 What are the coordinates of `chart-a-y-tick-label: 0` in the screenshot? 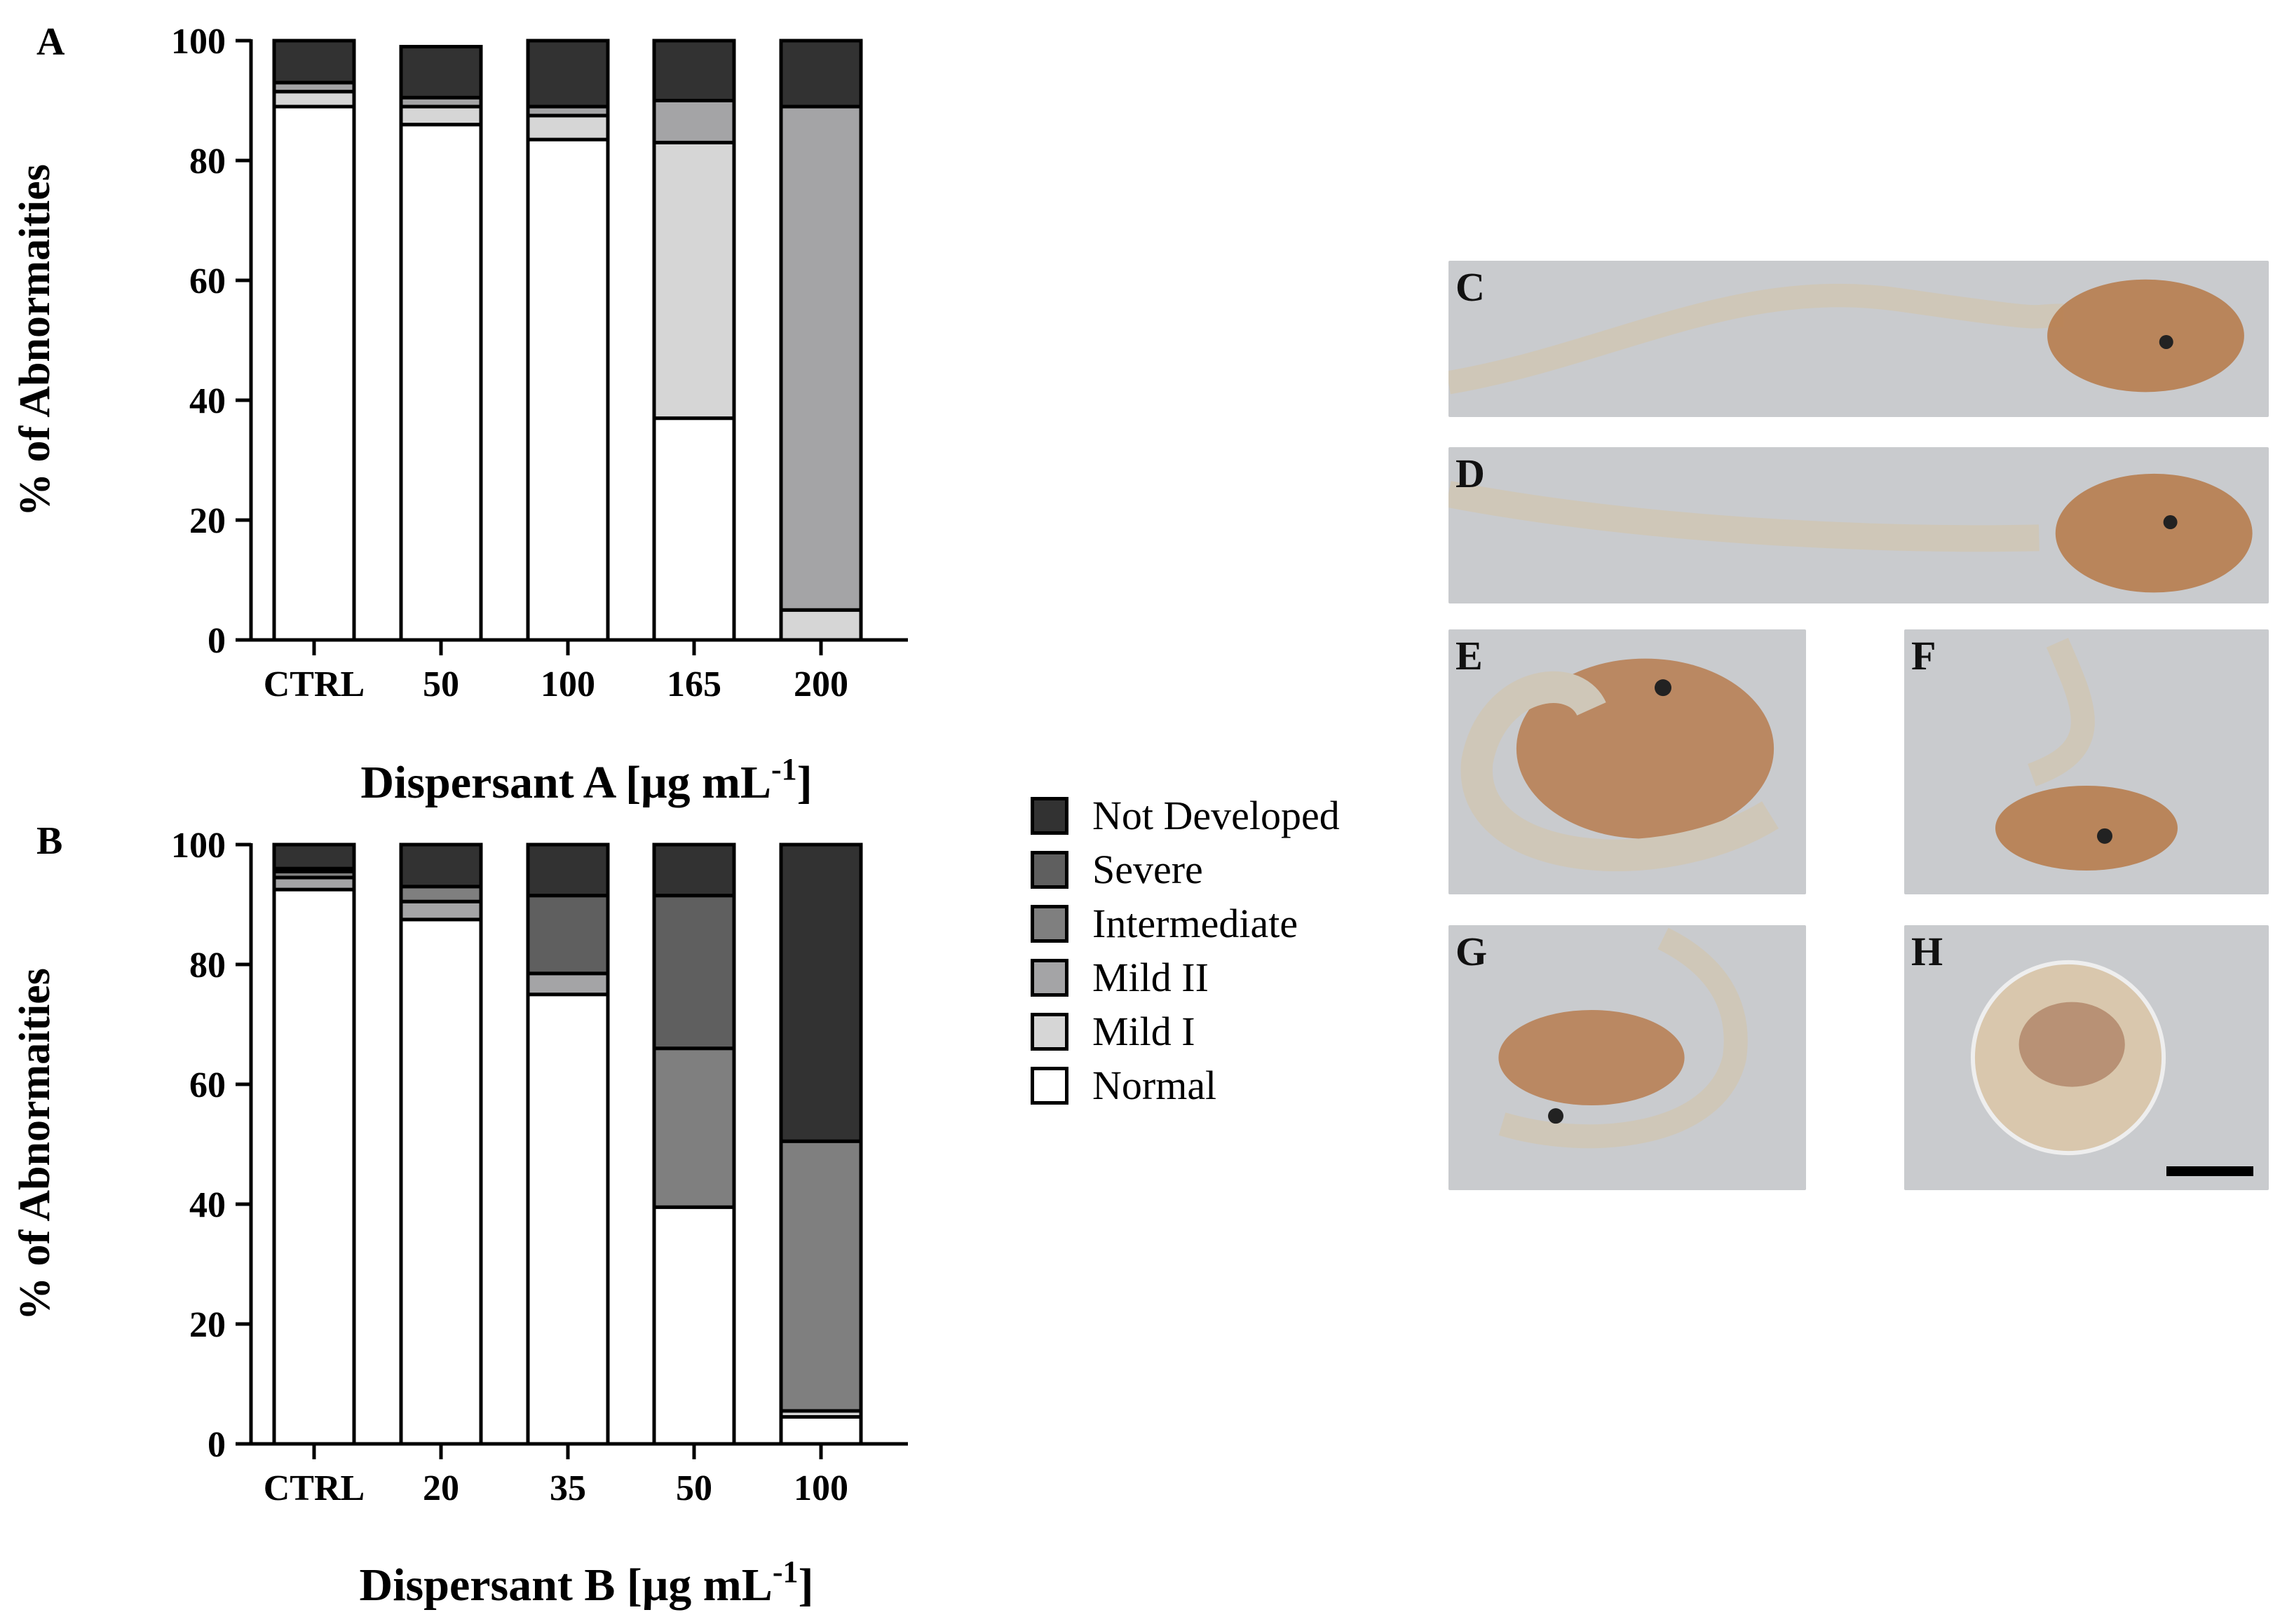 It's located at (217, 641).